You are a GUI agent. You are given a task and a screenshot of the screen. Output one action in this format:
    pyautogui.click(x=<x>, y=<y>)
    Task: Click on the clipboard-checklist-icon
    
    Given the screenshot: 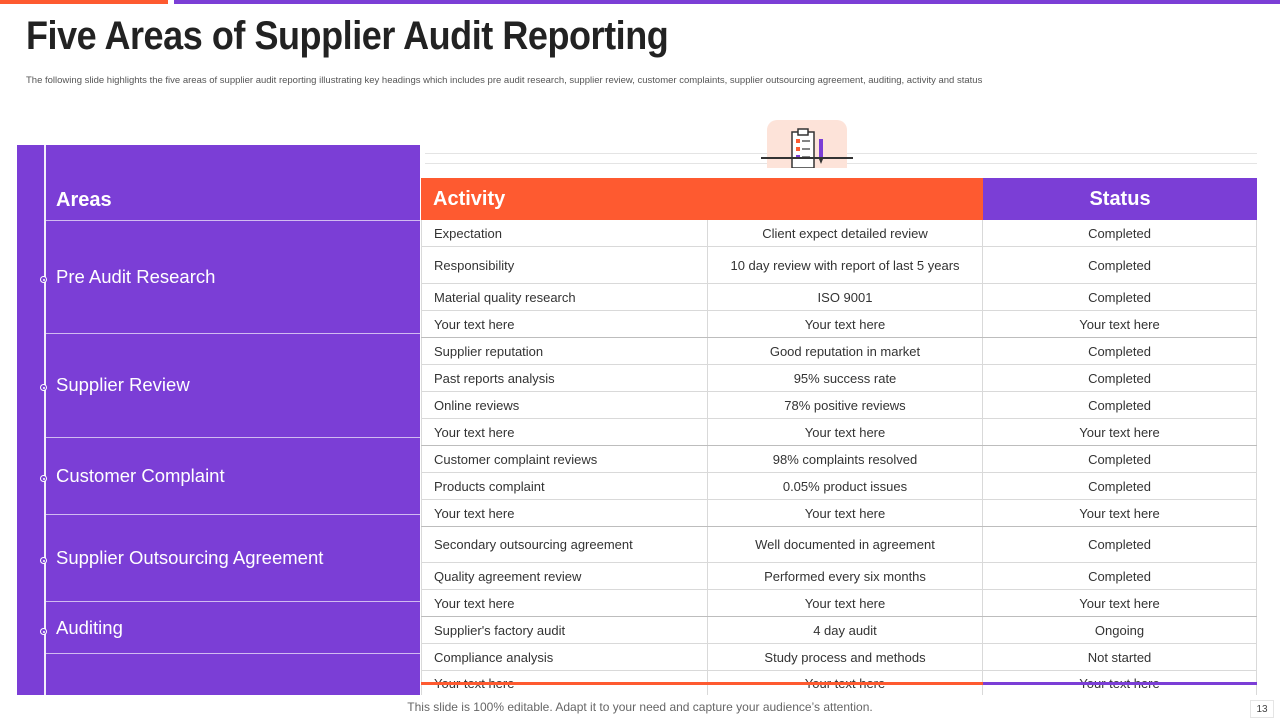 What is the action you would take?
    pyautogui.click(x=807, y=148)
    